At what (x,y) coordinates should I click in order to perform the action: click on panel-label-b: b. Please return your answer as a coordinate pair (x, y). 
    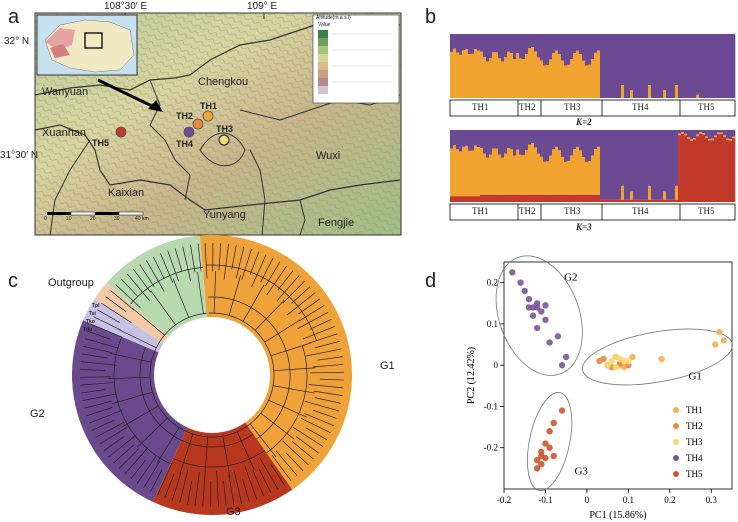
    Looking at the image, I should click on (431, 17).